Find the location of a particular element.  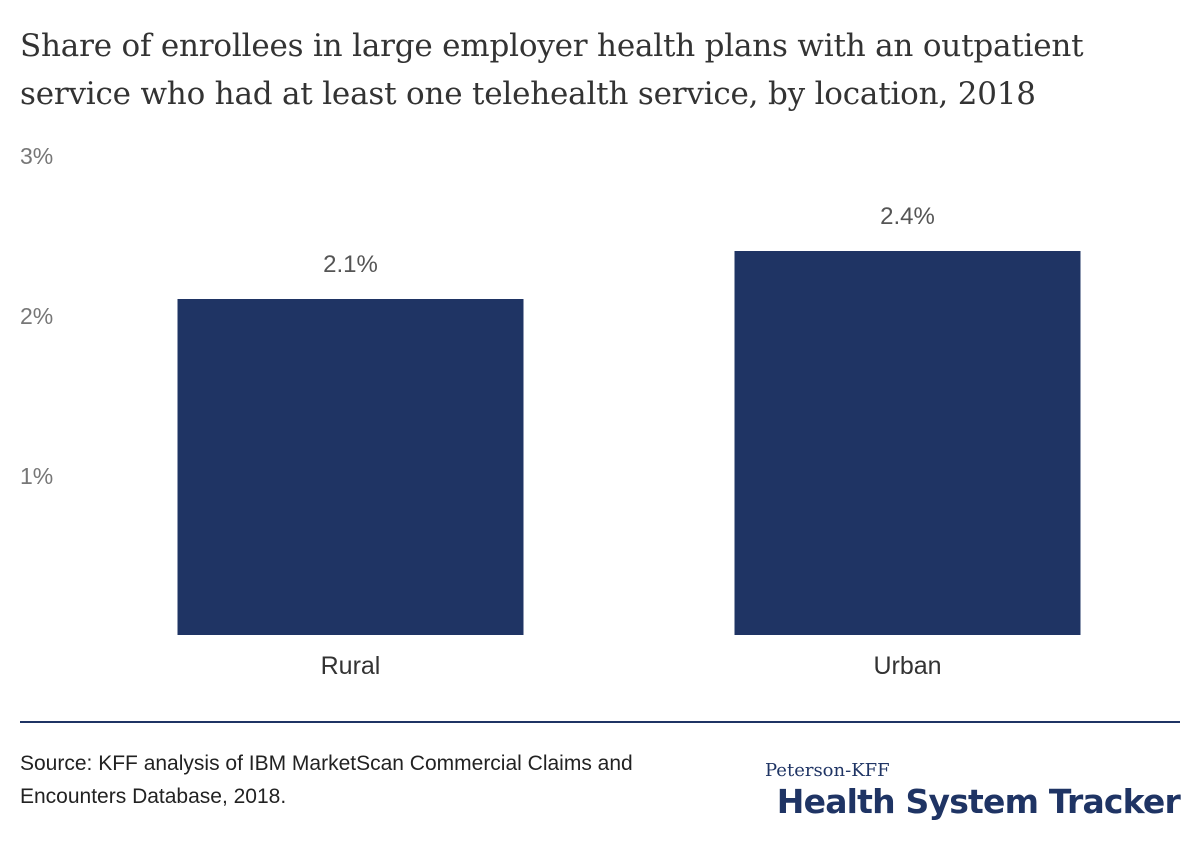

footer-divider is located at coordinates (600, 722).